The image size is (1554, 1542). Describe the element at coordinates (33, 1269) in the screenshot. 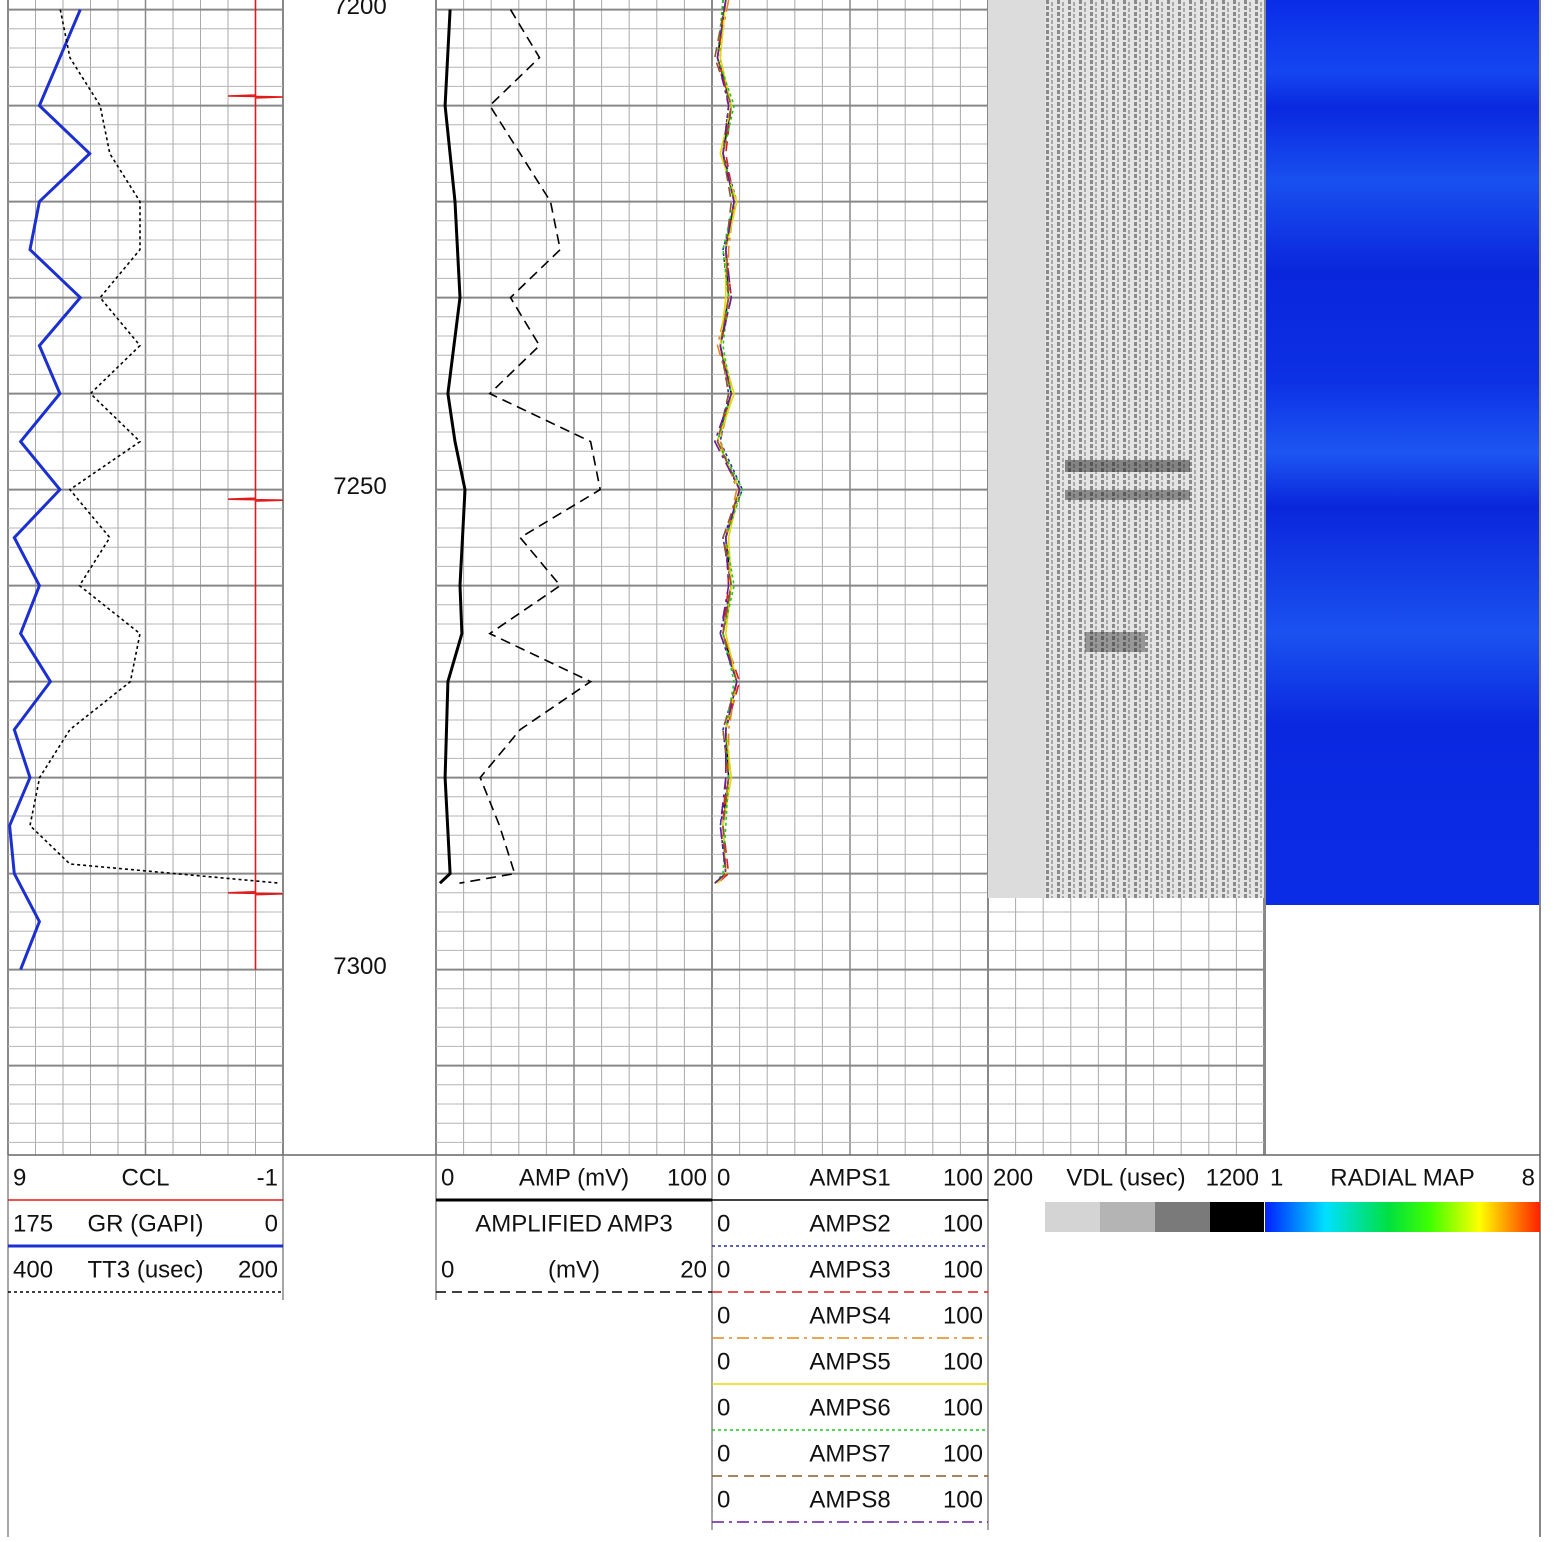

I see `scale-left: 400` at that location.